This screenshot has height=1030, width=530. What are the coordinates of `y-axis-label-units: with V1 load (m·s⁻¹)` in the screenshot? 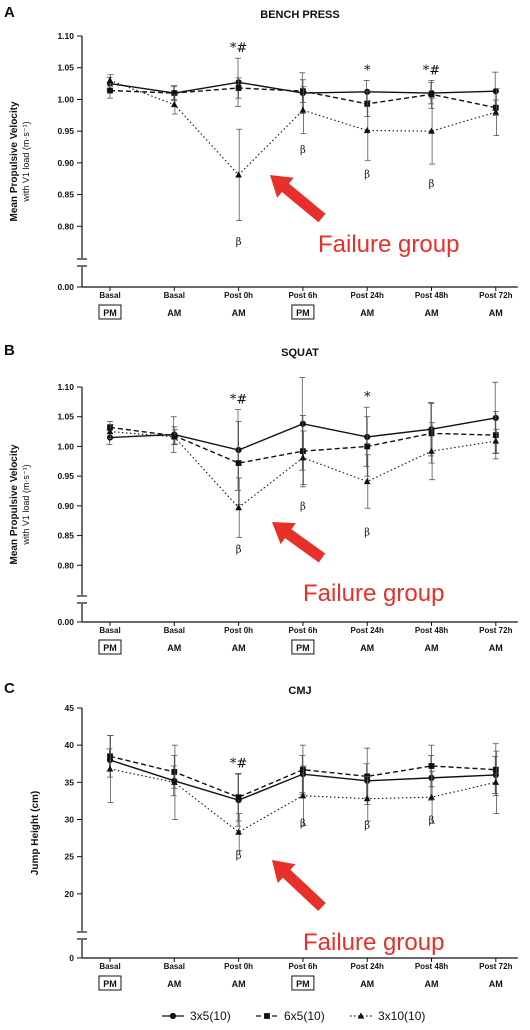 It's located at (26, 161).